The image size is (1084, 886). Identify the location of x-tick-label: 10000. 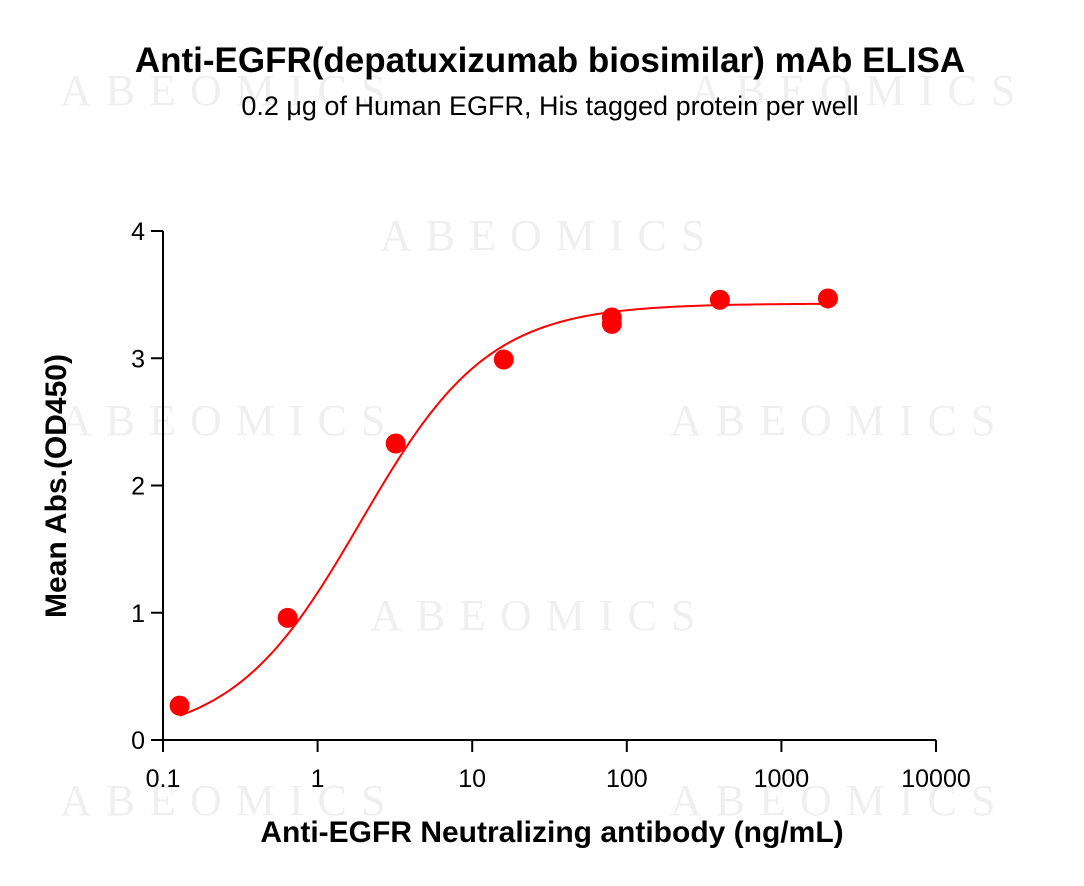
(936, 779).